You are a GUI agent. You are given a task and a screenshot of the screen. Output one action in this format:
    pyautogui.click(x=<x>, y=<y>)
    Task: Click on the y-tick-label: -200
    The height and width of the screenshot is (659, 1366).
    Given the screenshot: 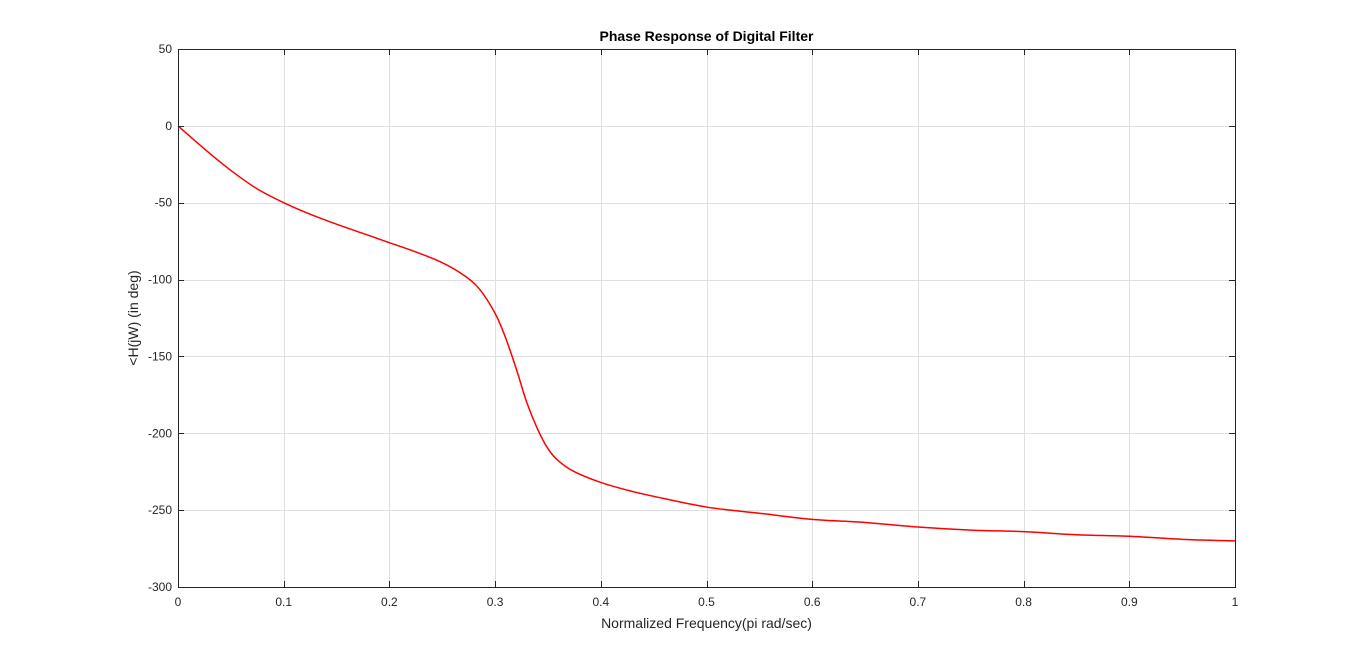 What is the action you would take?
    pyautogui.click(x=160, y=433)
    